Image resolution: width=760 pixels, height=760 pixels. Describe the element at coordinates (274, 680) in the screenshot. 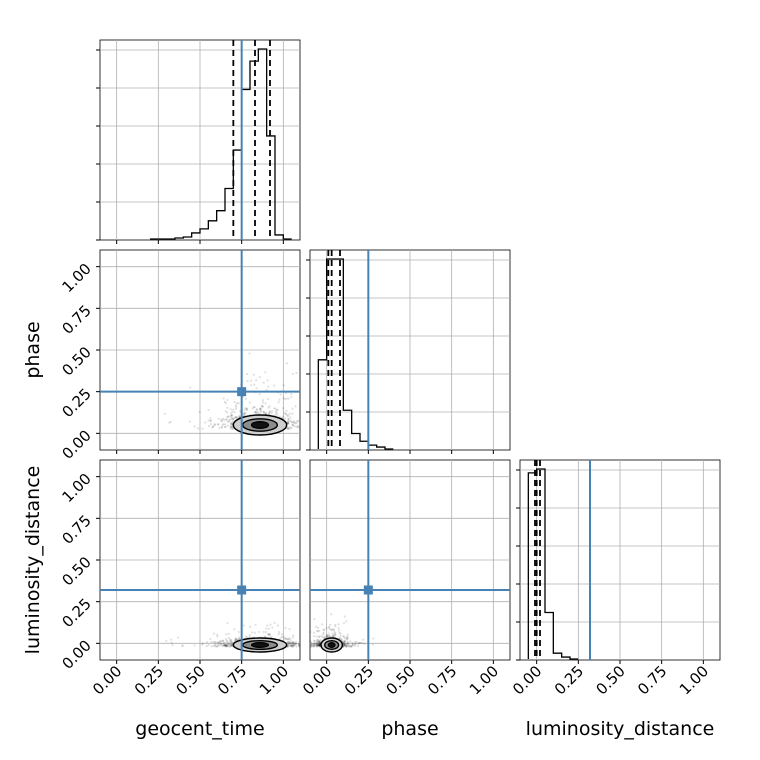

I see `x-tick-label: 1.00` at that location.